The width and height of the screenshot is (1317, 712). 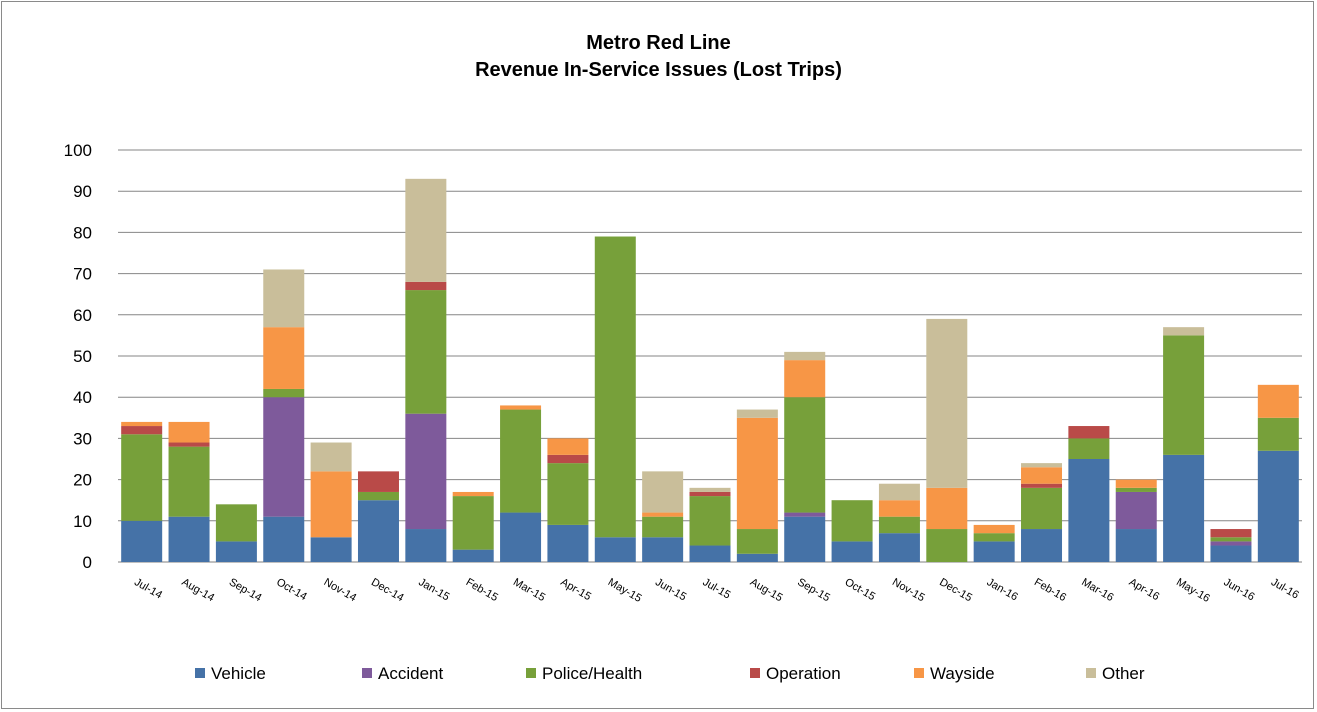 What do you see at coordinates (755, 673) in the screenshot?
I see `legend-swatch-operation` at bounding box center [755, 673].